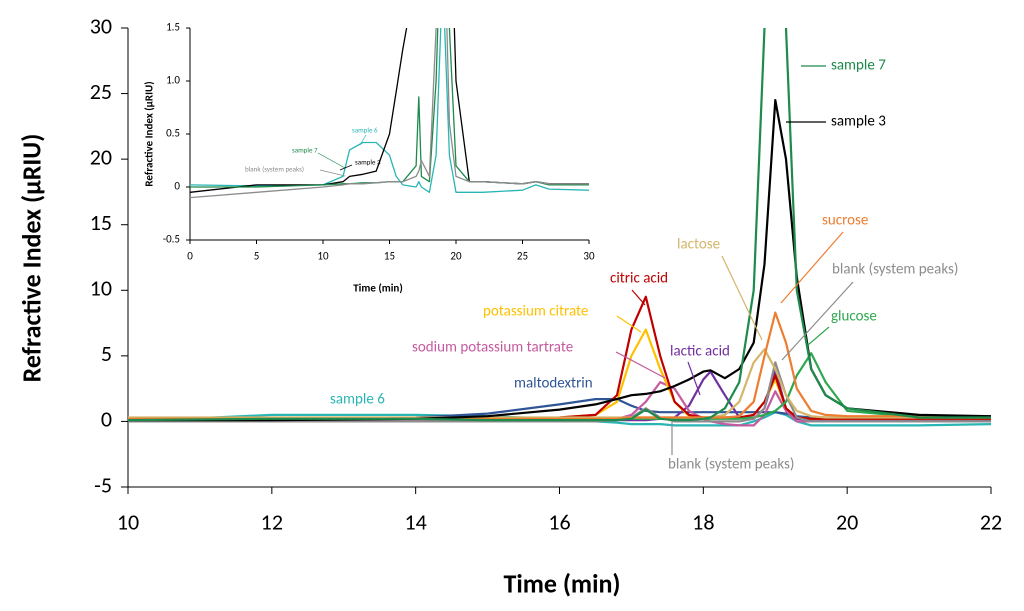  Describe the element at coordinates (492, 348) in the screenshot. I see `series-label: sodium potassium tartrate` at that location.